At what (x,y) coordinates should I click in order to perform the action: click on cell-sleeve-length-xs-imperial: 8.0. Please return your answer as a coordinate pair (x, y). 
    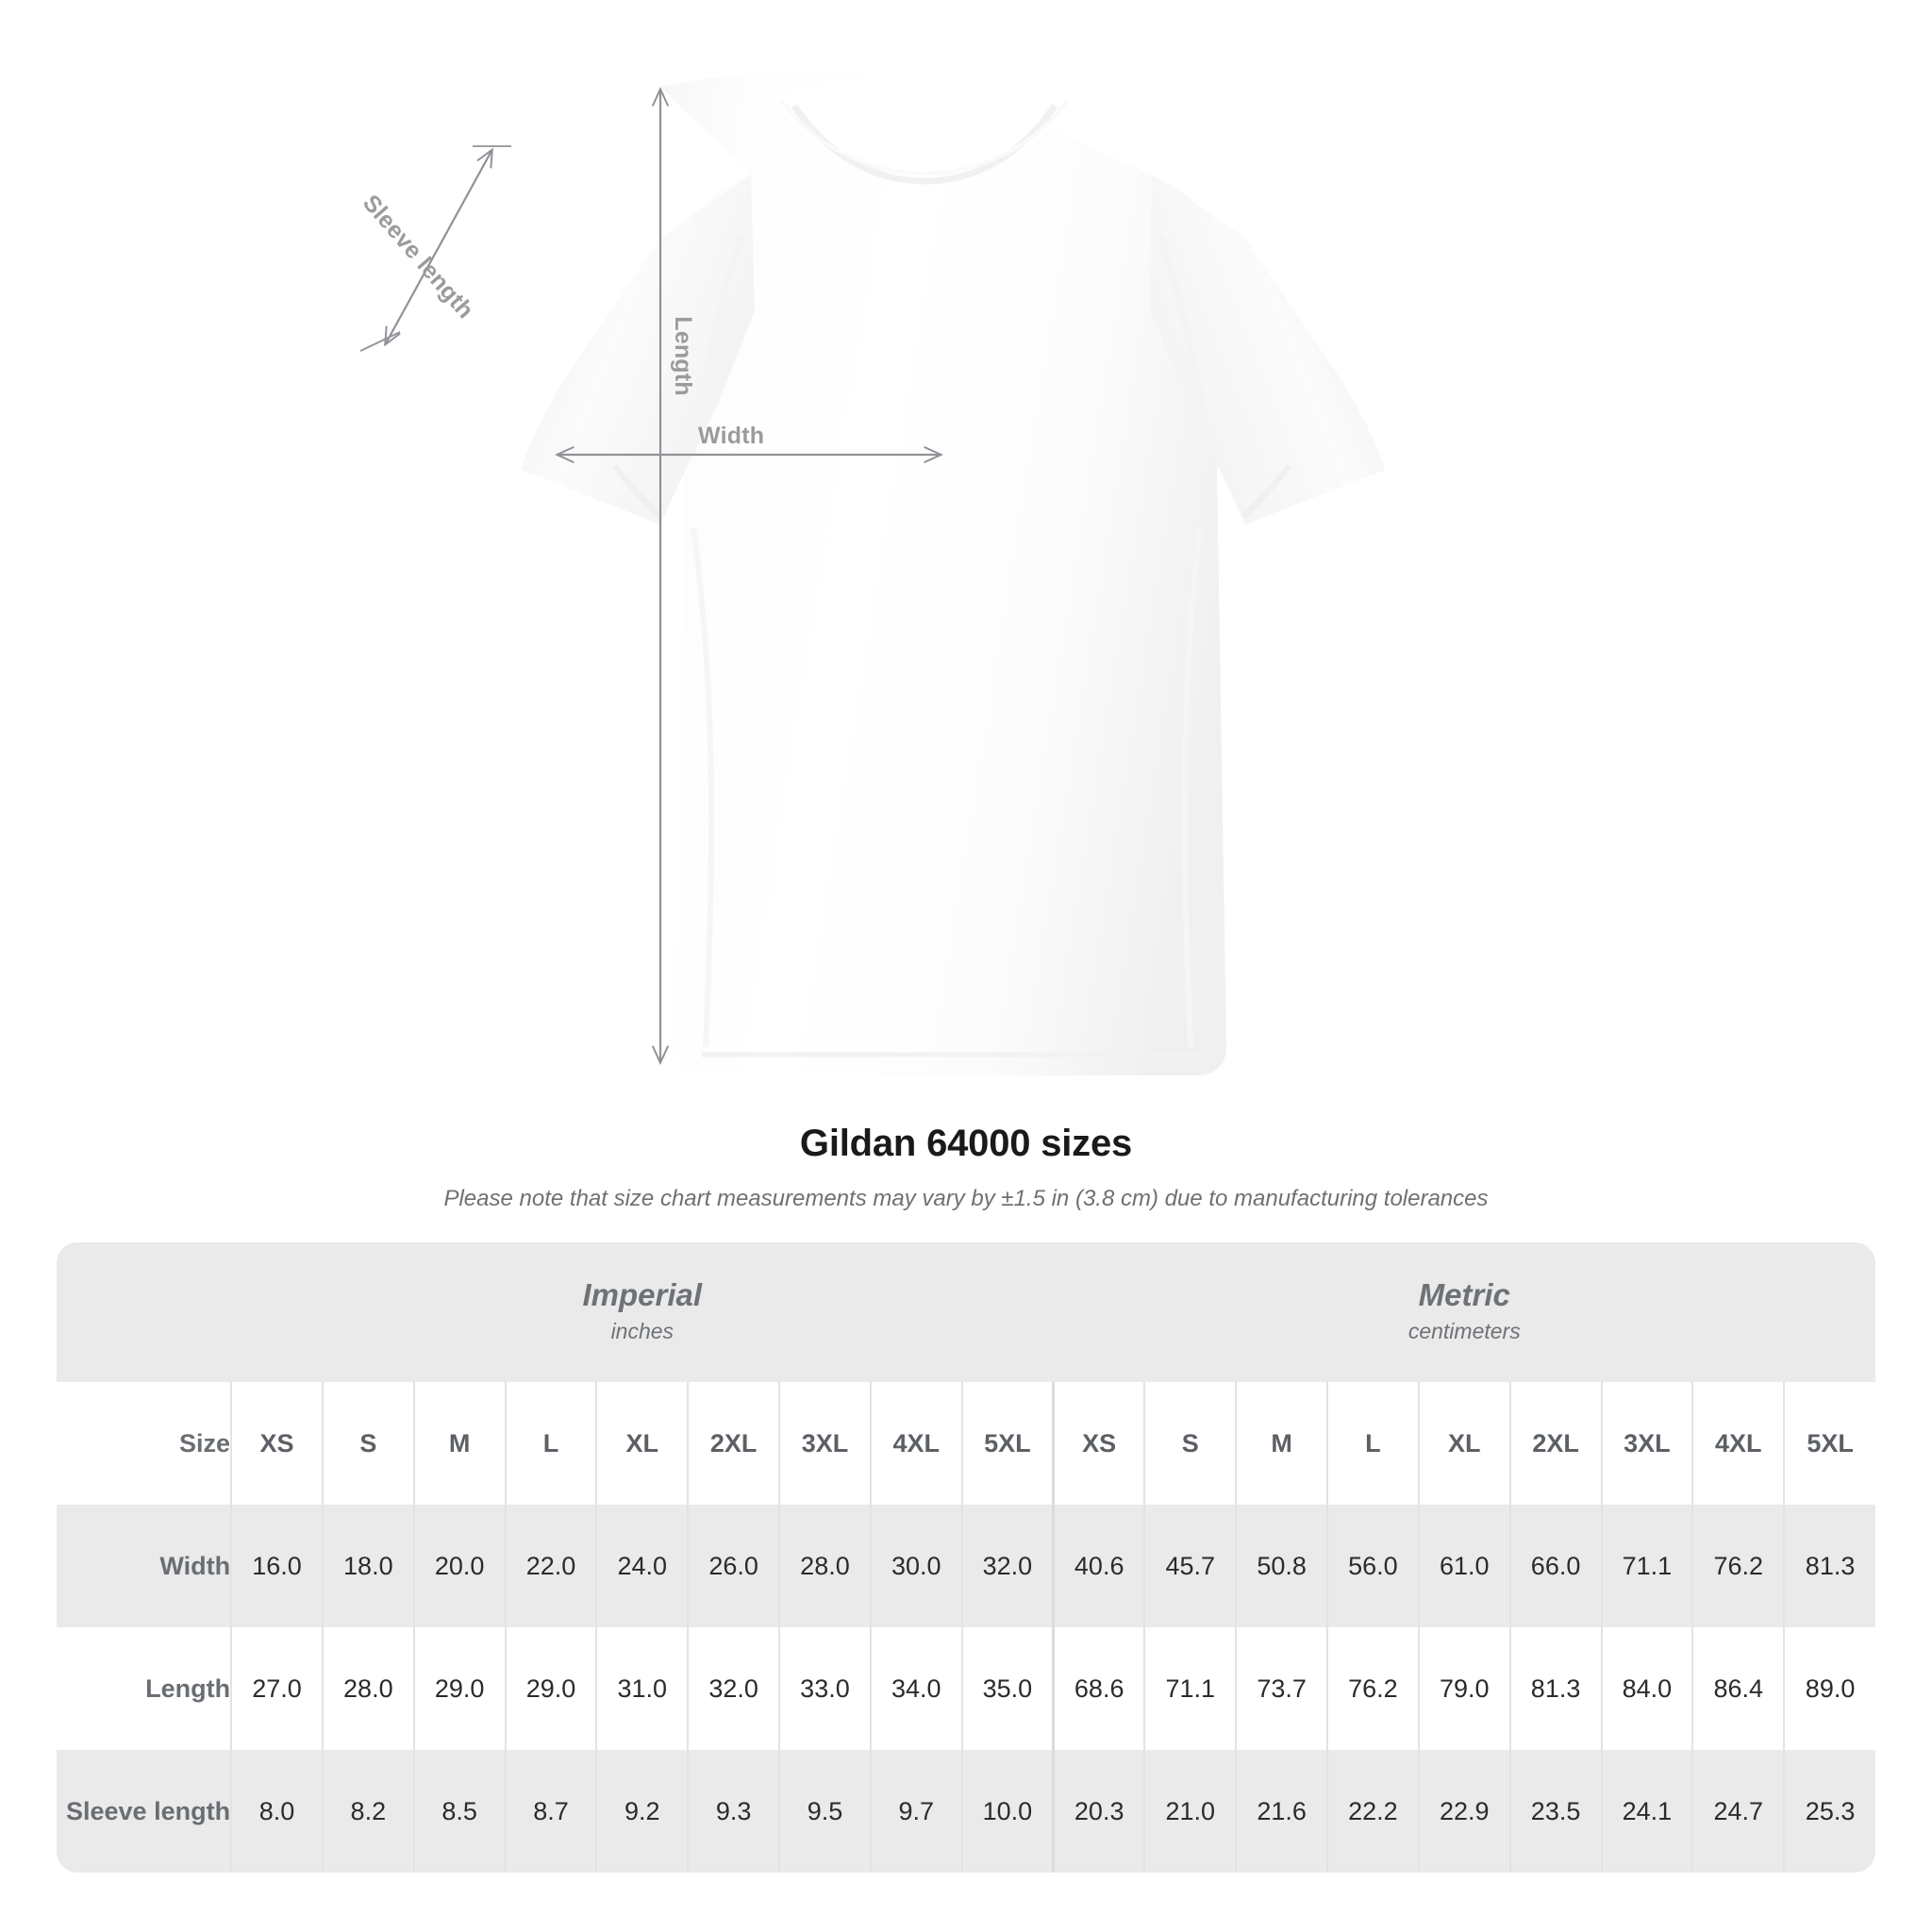
    Looking at the image, I should click on (276, 1812).